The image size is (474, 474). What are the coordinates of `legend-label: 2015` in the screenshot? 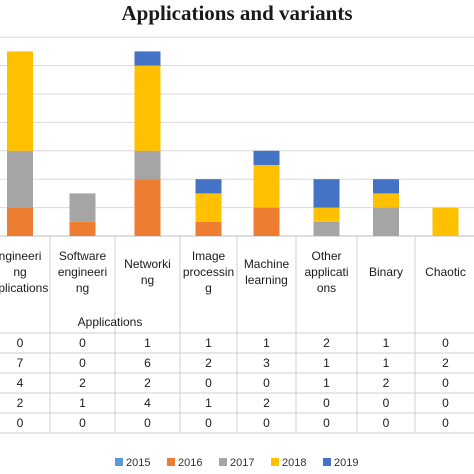 It's located at (138, 463).